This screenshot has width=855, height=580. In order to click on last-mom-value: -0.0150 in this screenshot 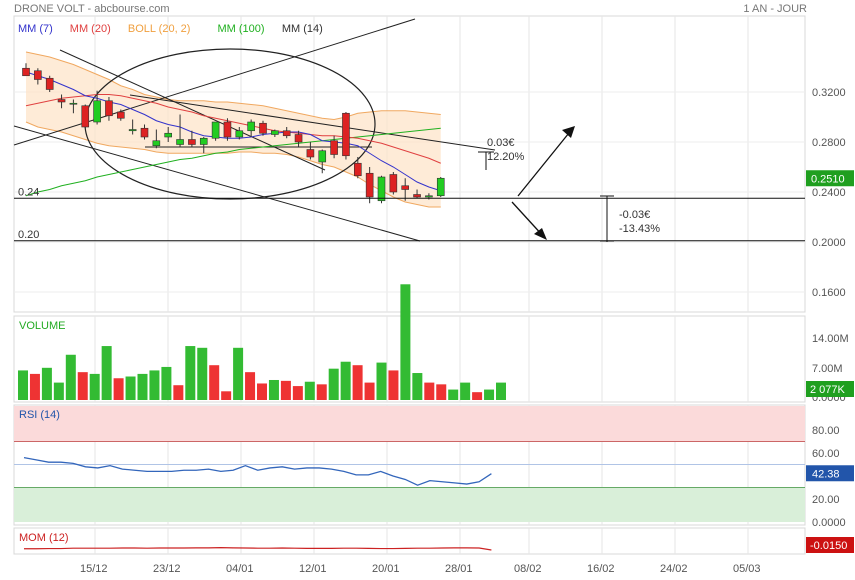, I will do `click(828, 546)`.